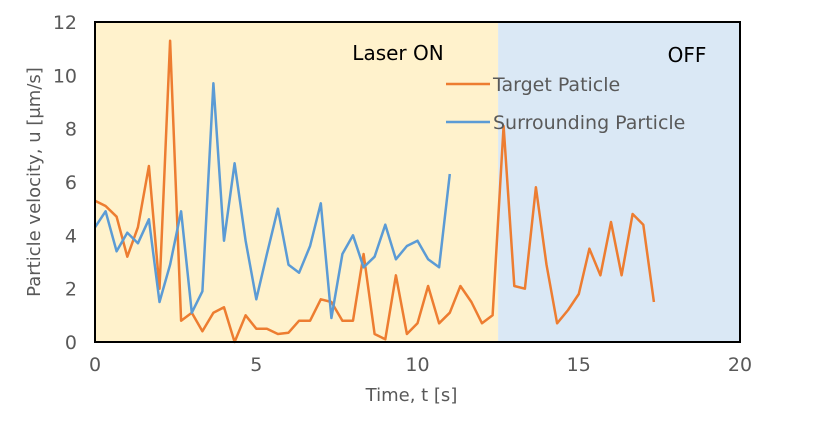 This screenshot has height=443, width=817. Describe the element at coordinates (71, 236) in the screenshot. I see `y-tick-label: 4` at that location.